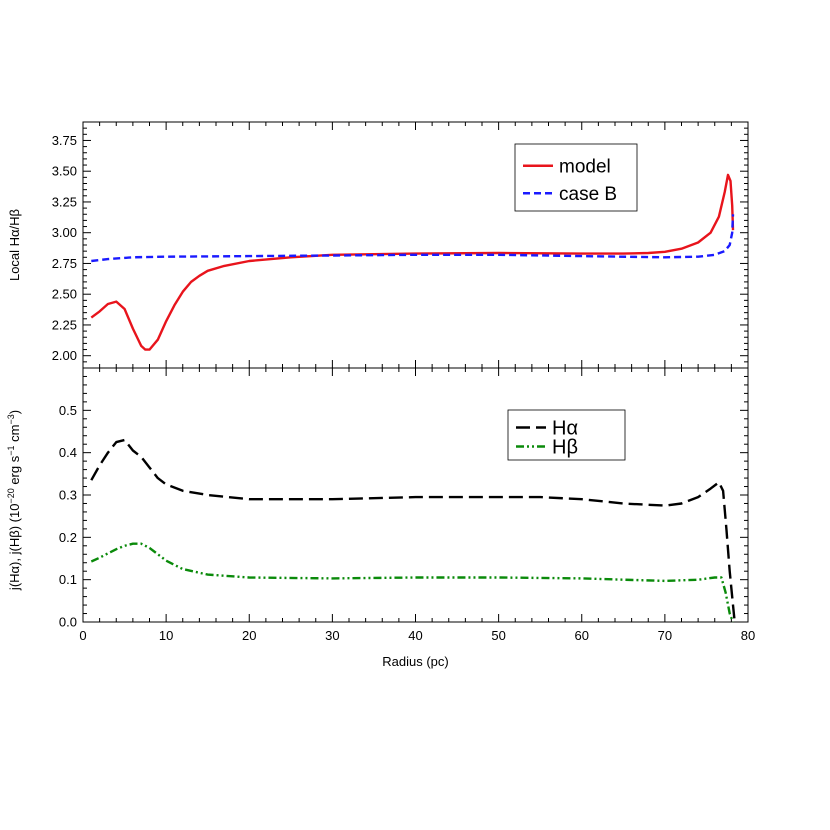  What do you see at coordinates (64, 324) in the screenshot?
I see `y-tick-label: 2.25` at bounding box center [64, 324].